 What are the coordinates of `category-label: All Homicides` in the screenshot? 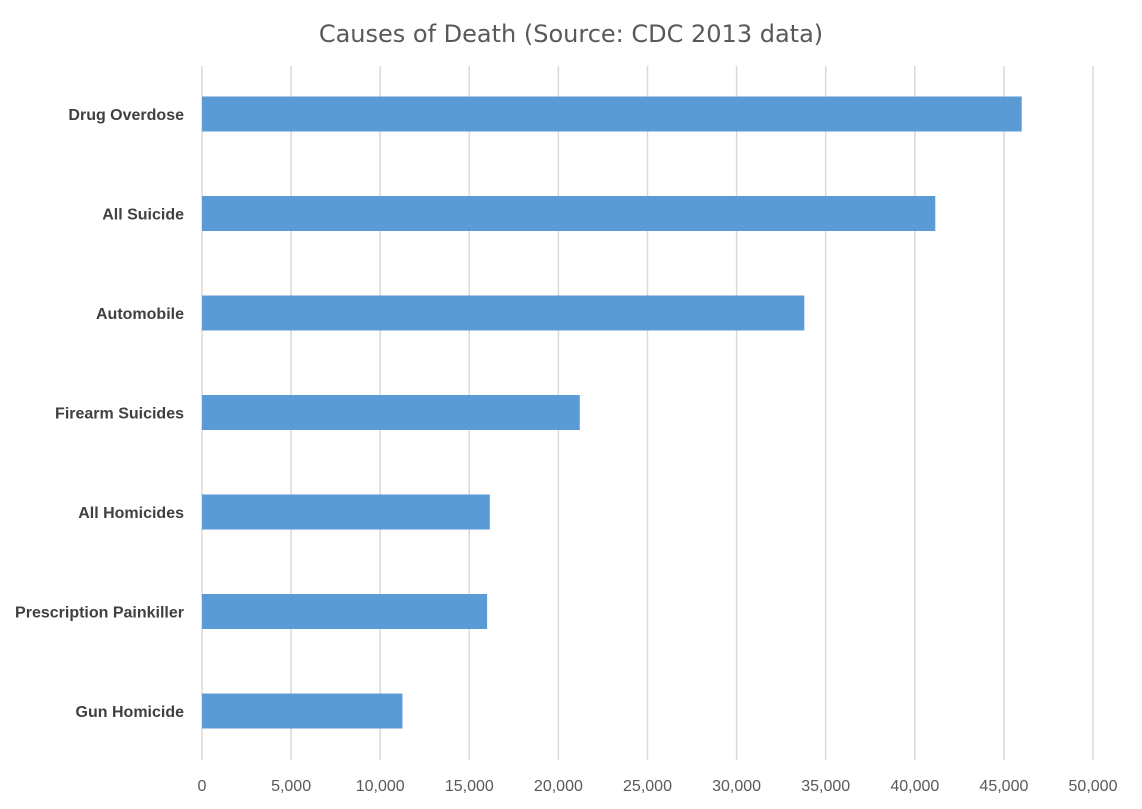 It's located at (131, 513).